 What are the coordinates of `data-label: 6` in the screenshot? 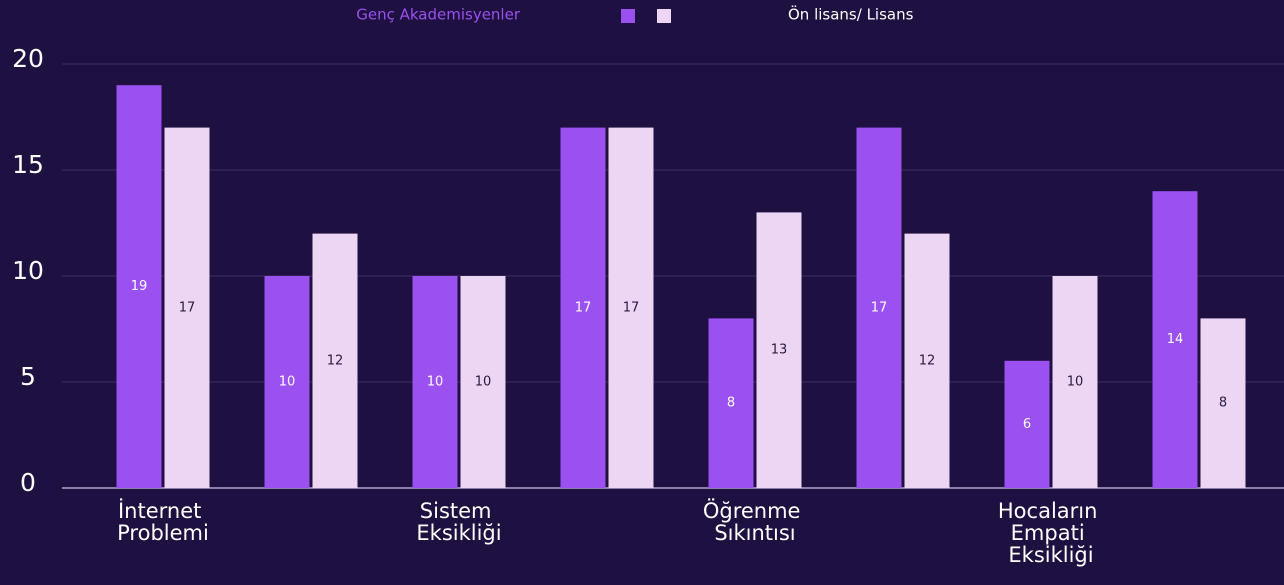 It's located at (1027, 424).